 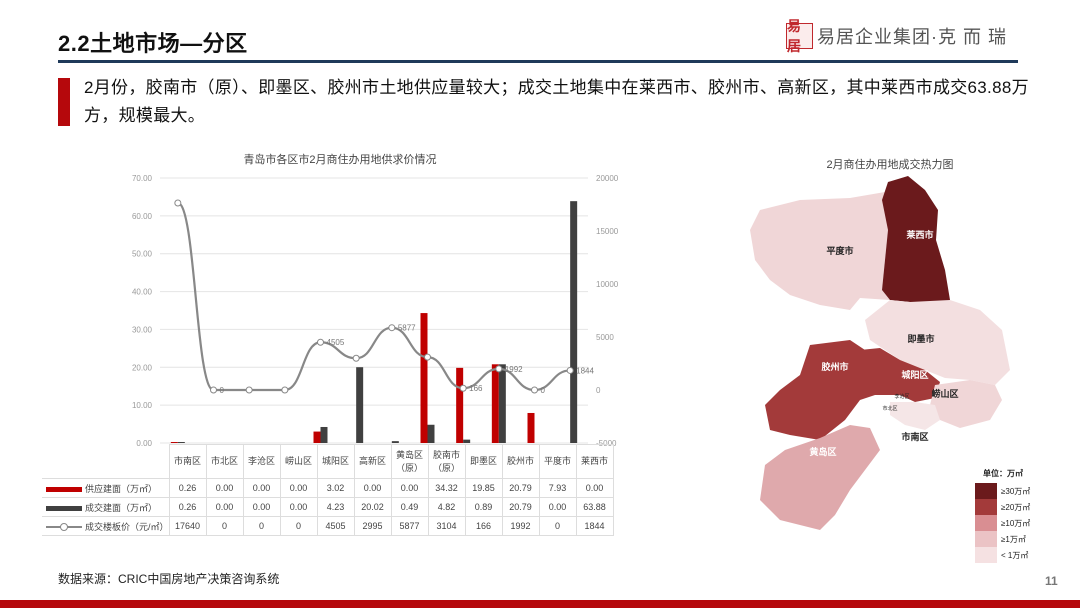 What do you see at coordinates (557, 461) in the screenshot?
I see `column-header: 平度市` at bounding box center [557, 461].